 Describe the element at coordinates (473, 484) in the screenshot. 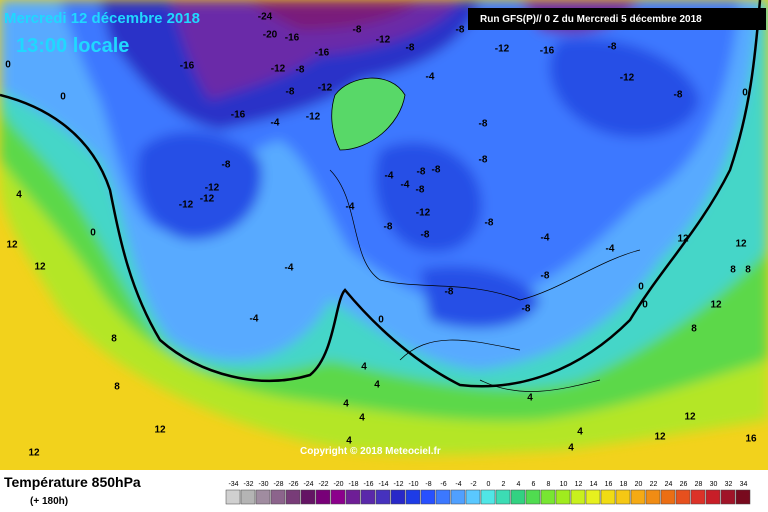

I see `scale-label: -2` at that location.